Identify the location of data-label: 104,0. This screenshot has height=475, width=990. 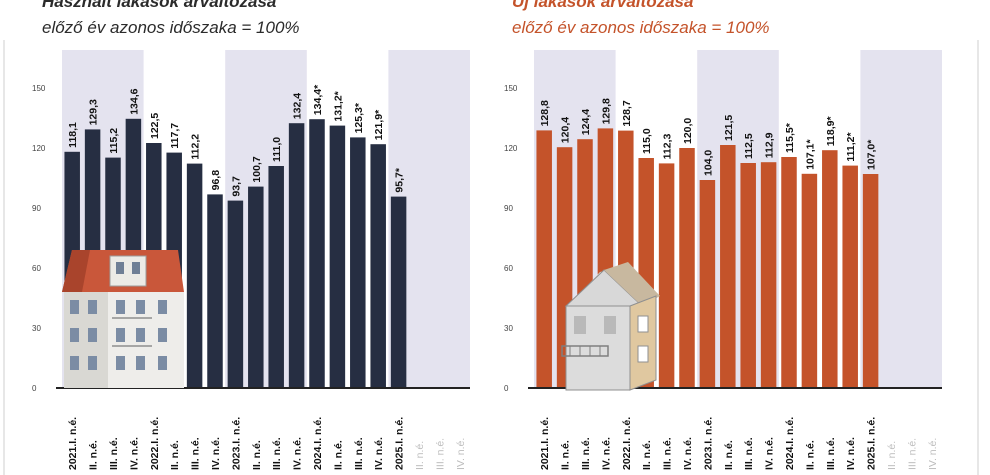
(708, 163).